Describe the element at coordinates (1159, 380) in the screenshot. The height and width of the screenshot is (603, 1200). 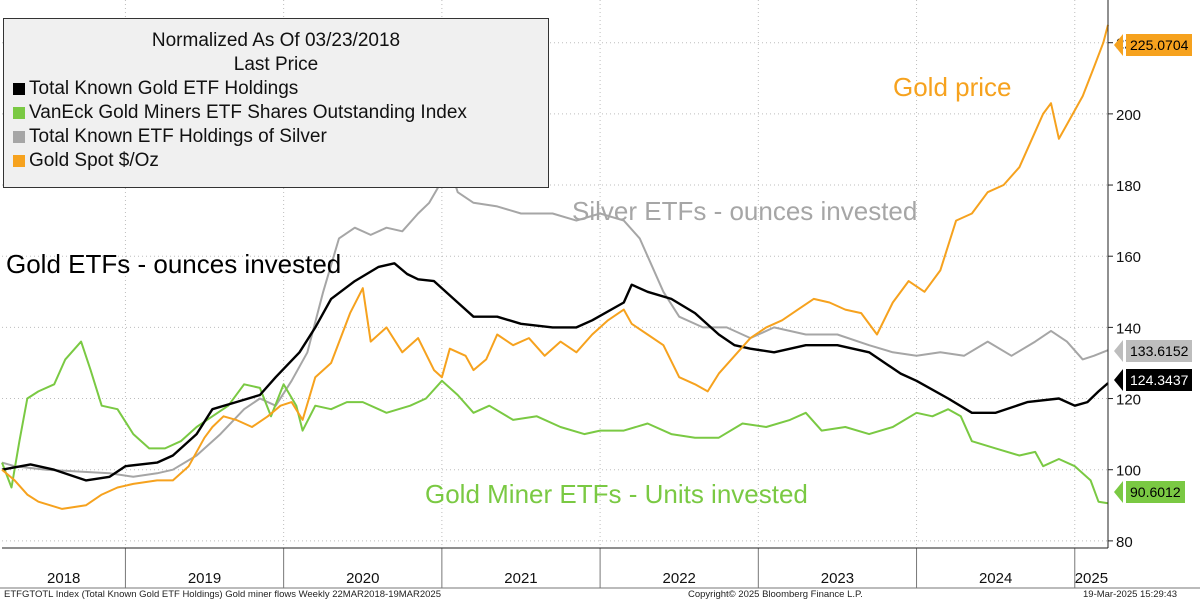
I see `last-value-gold-holdings-text: 124.3437` at that location.